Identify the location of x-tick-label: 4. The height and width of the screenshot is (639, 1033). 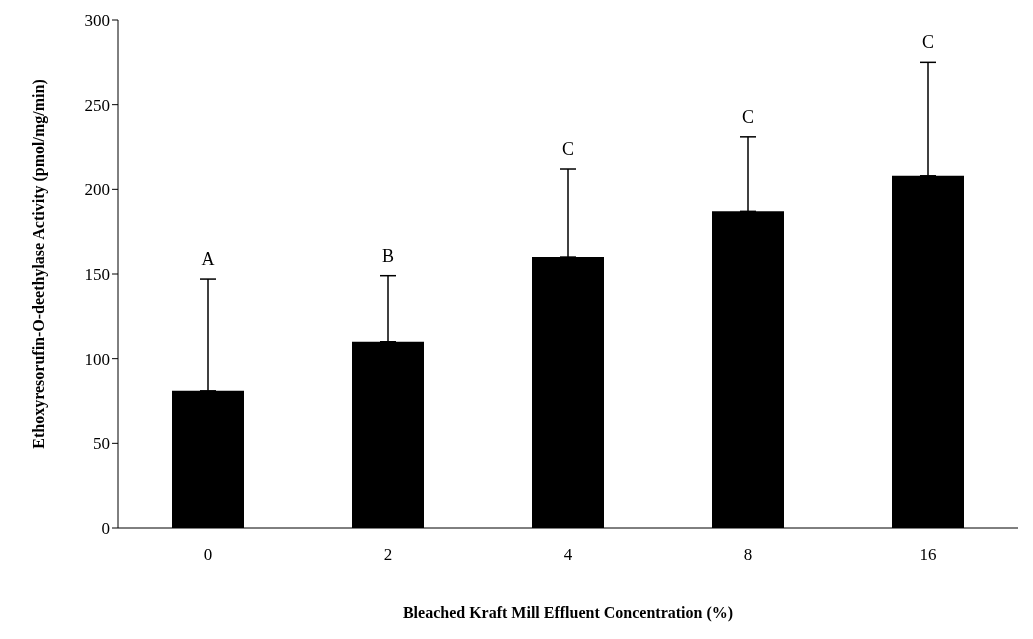
(568, 555).